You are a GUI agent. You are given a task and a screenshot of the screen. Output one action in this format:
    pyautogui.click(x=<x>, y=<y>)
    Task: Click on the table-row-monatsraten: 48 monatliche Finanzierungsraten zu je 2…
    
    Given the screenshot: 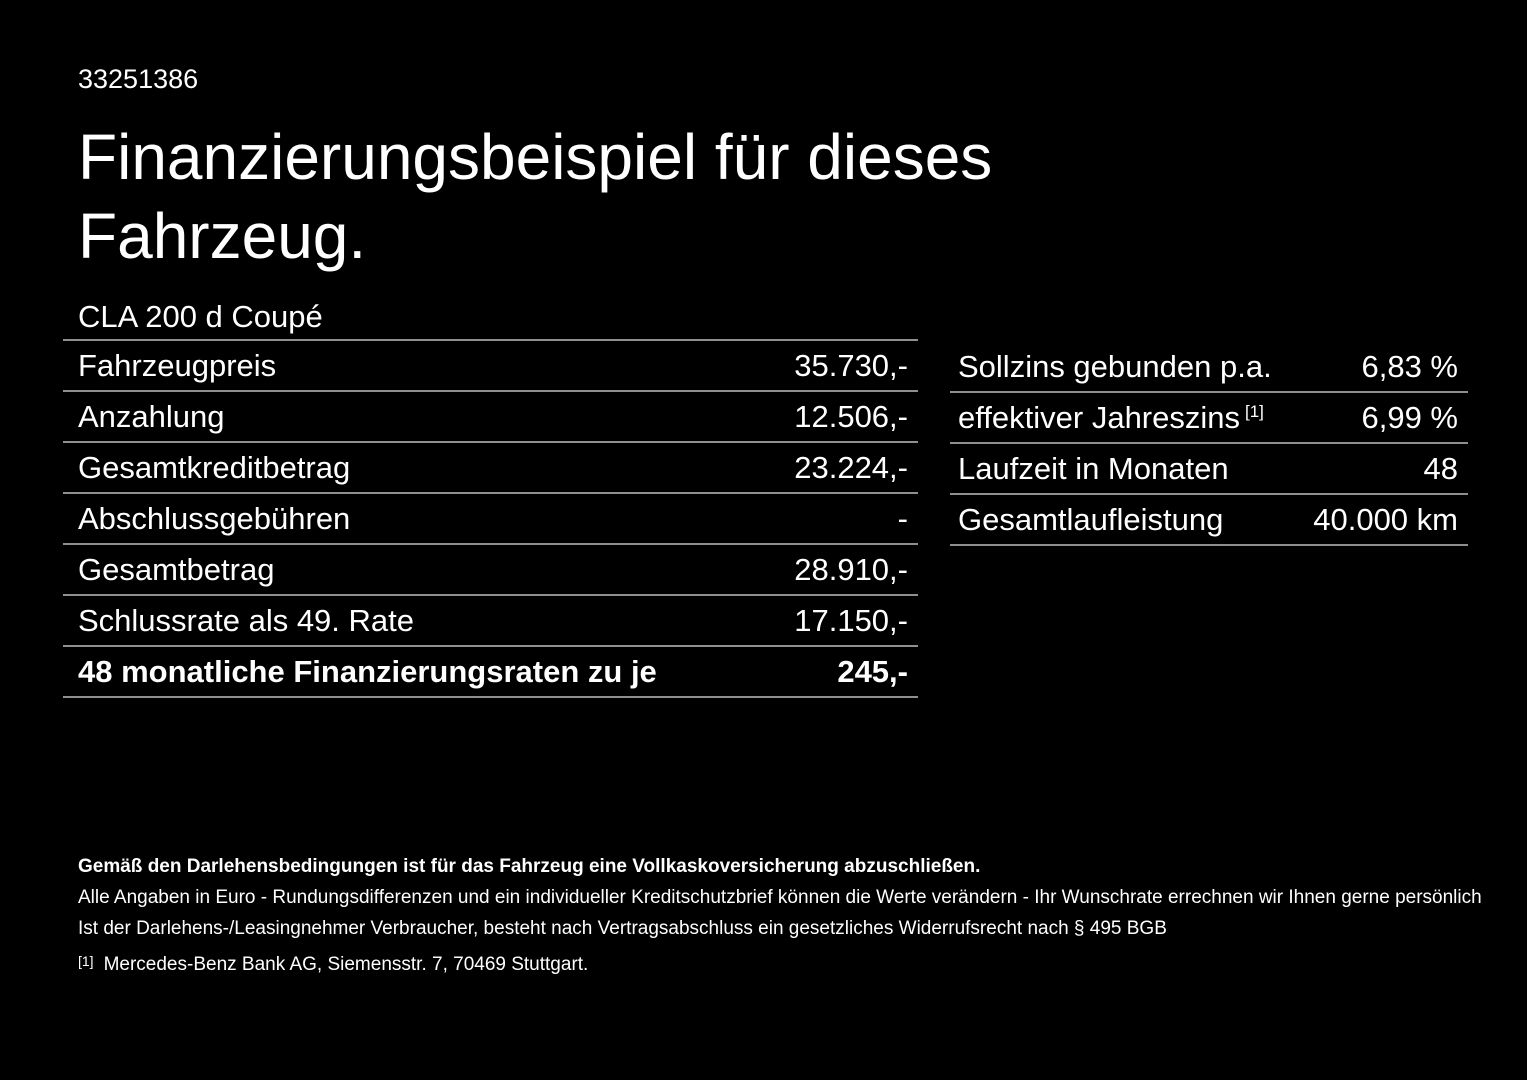 What is the action you would take?
    pyautogui.click(x=490, y=672)
    